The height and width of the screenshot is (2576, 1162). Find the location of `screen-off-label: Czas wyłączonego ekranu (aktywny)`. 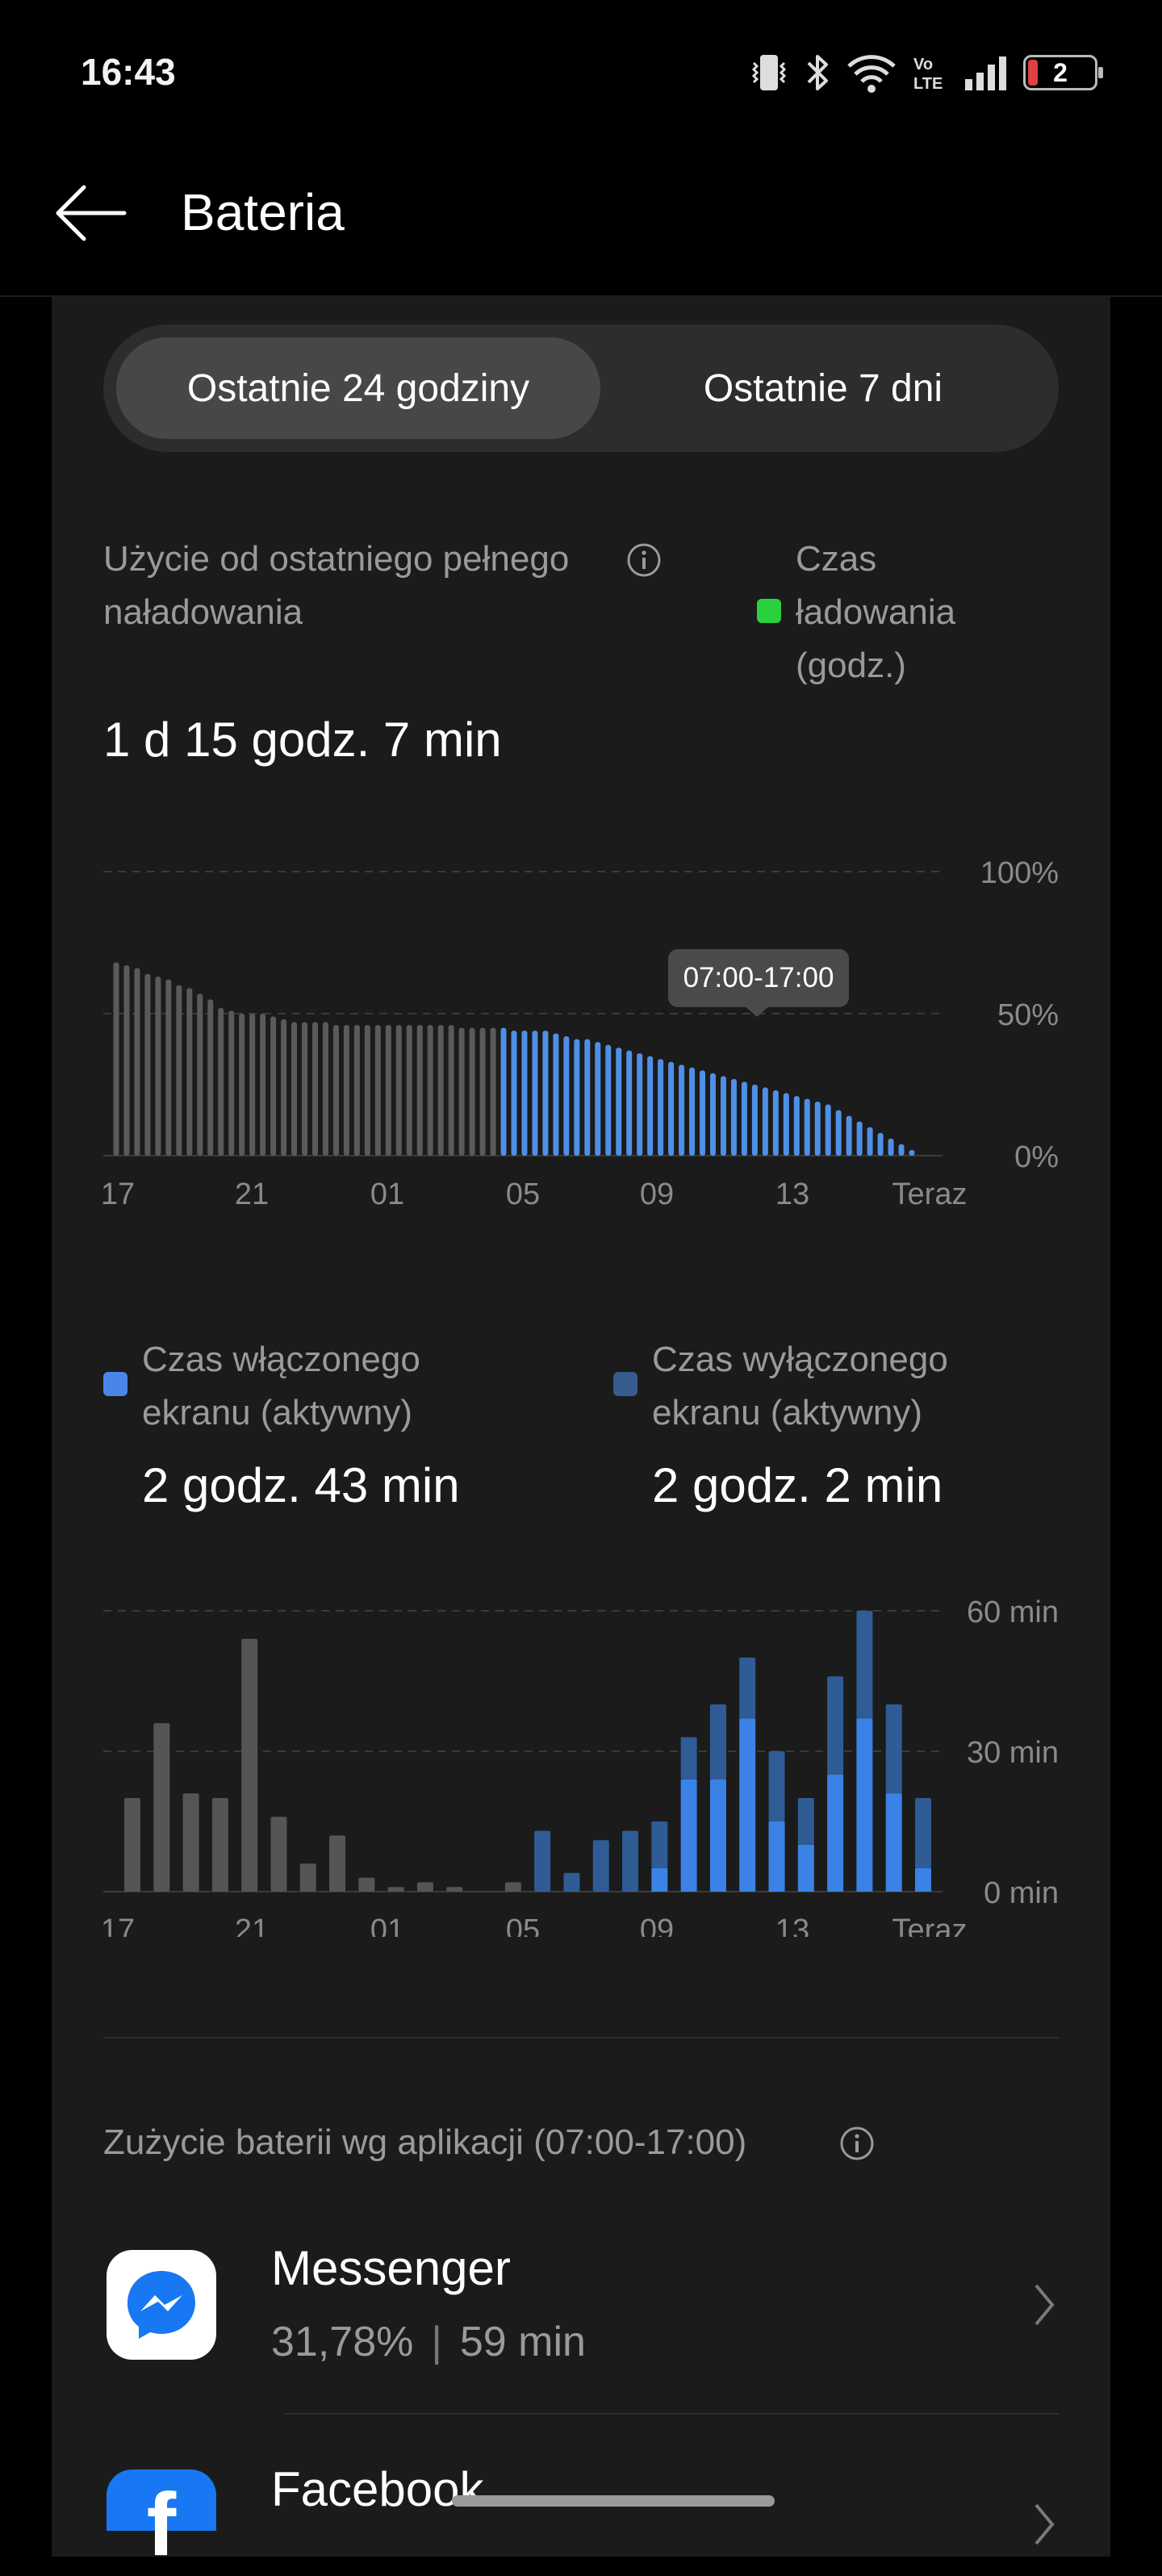

screen-off-label: Czas wyłączonego ekranu (aktywny) is located at coordinates (800, 1386).